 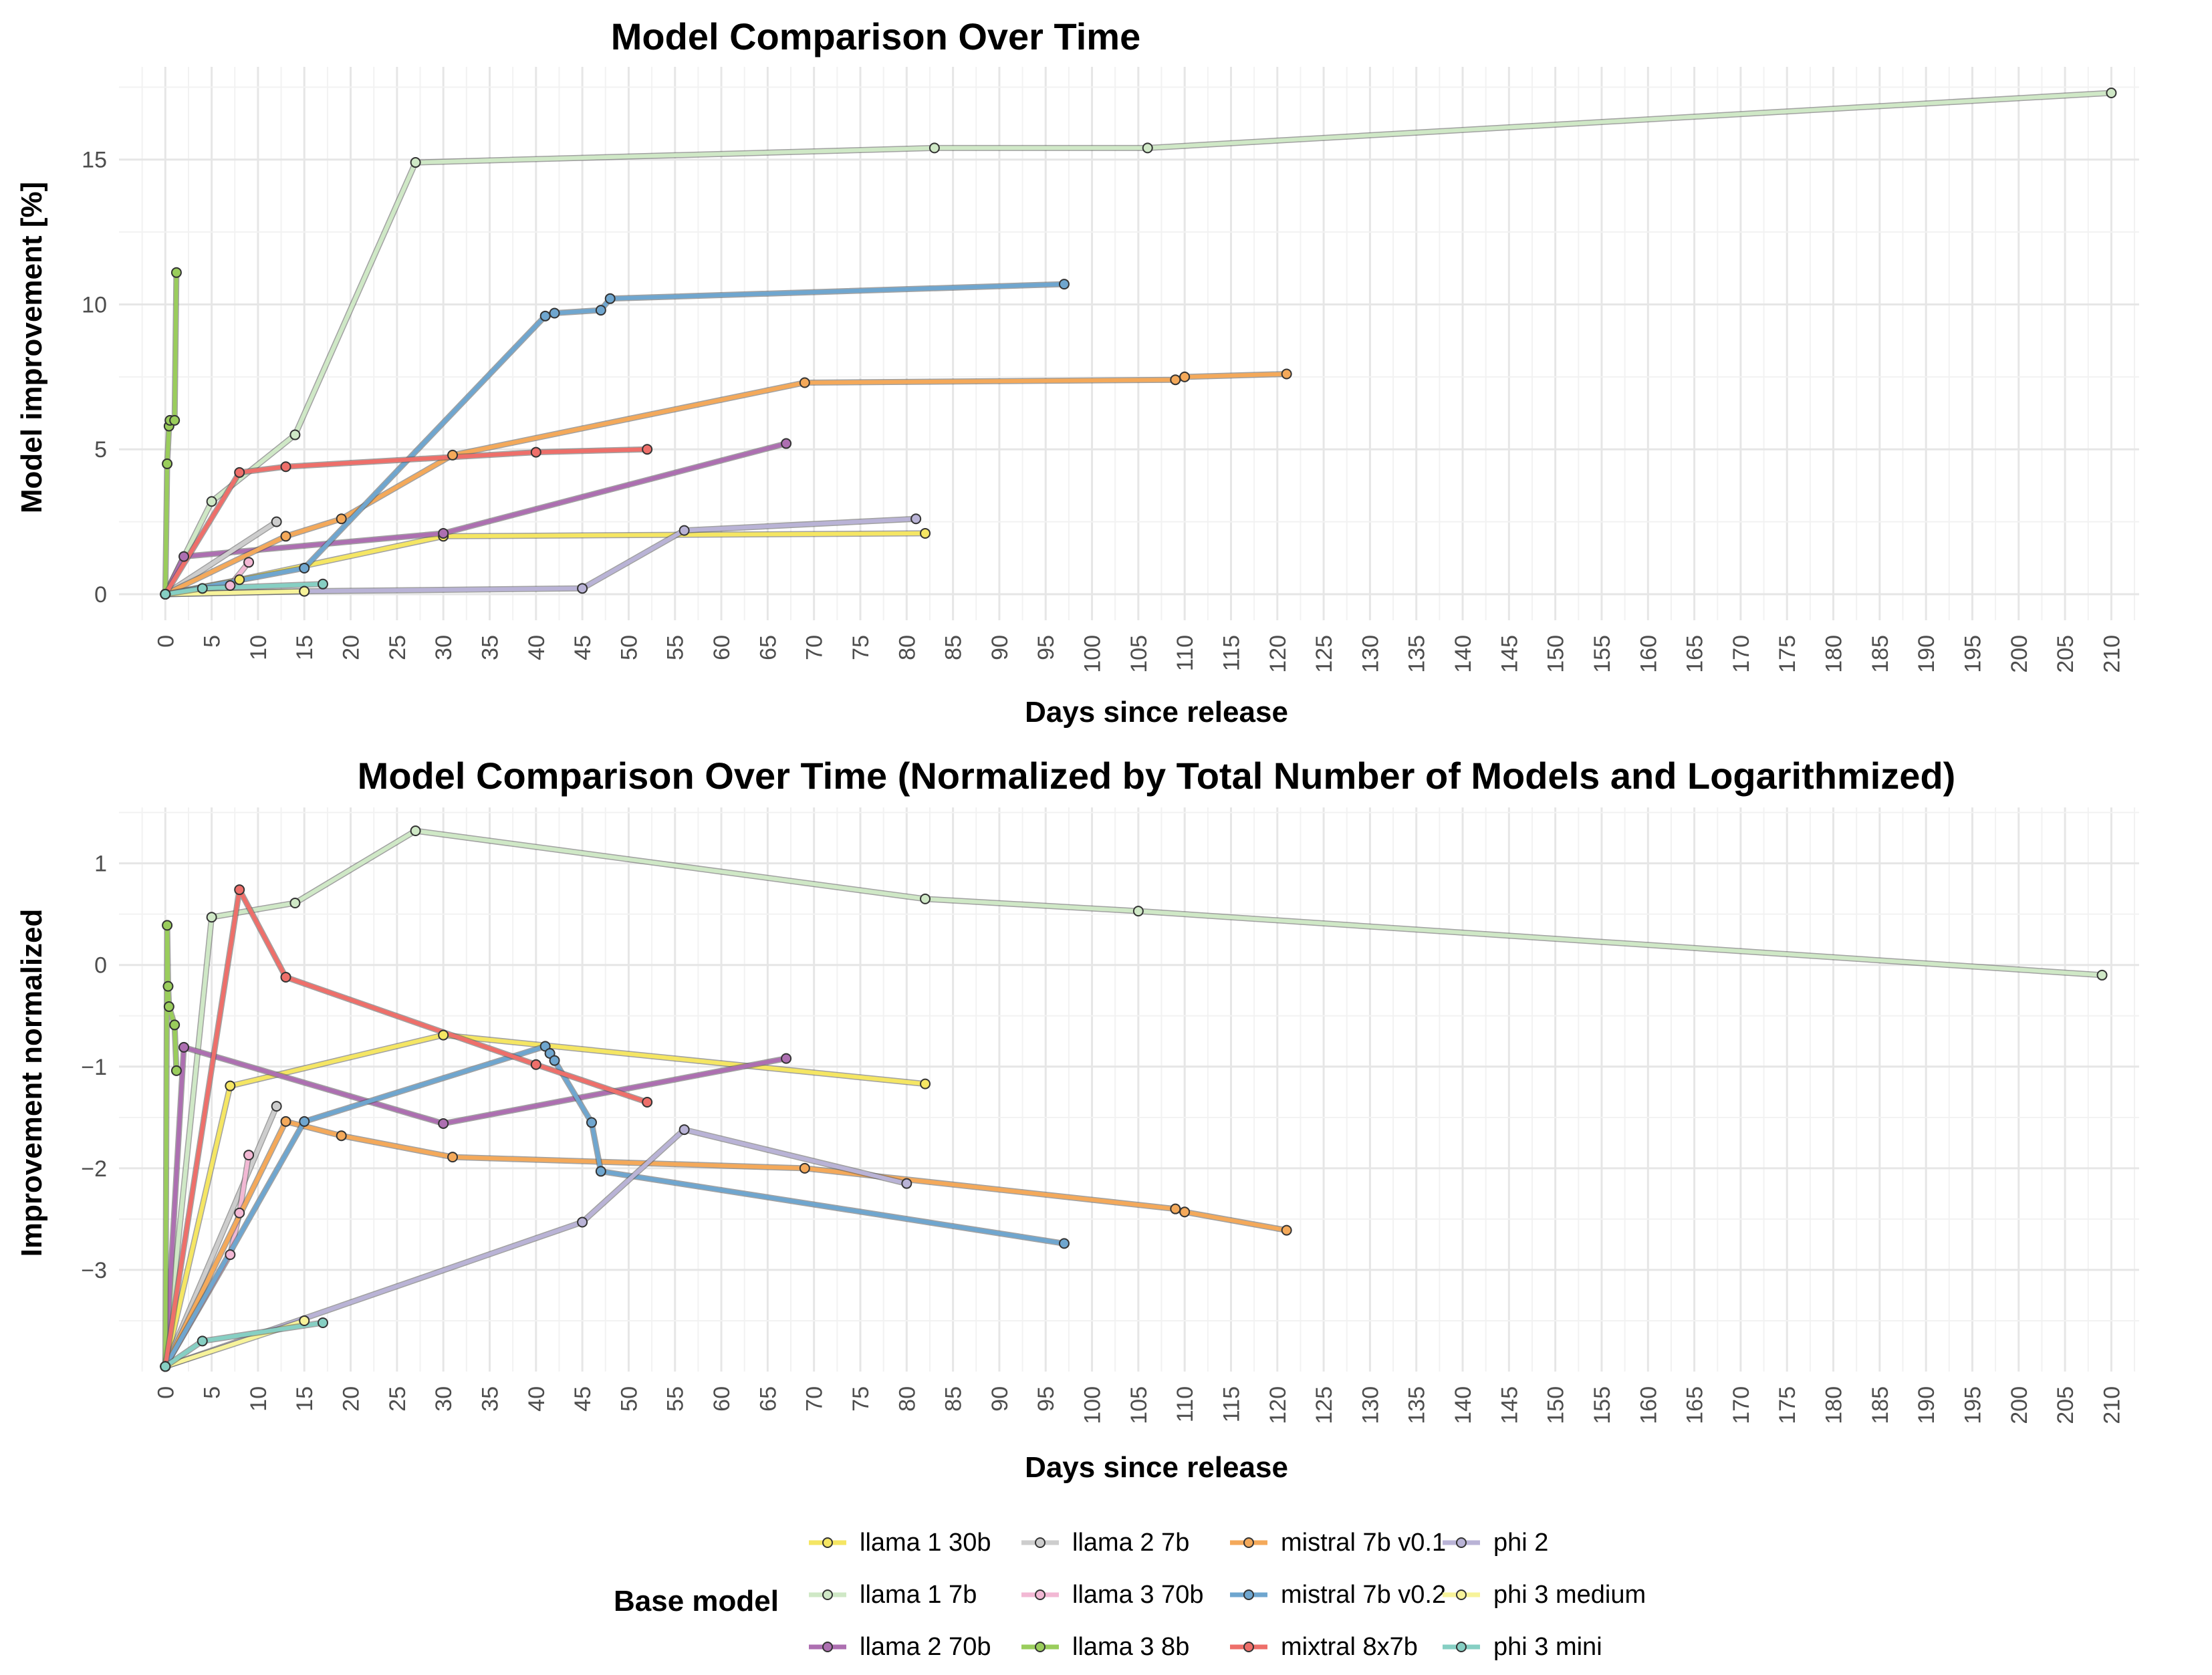 What do you see at coordinates (305, 647) in the screenshot?
I see `x-tick-label: 15` at bounding box center [305, 647].